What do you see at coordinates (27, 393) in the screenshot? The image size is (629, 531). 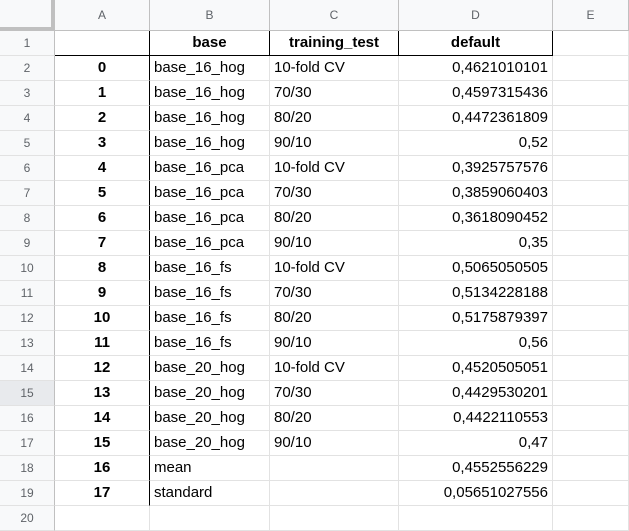 I see `row-header-15: 15` at bounding box center [27, 393].